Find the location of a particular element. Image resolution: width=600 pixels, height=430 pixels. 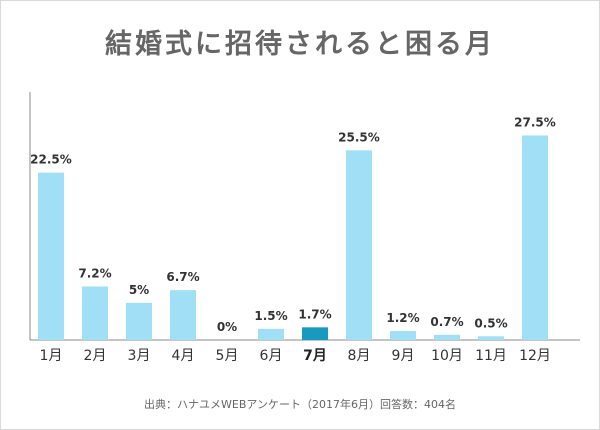

x-tick-label-5: 5月 is located at coordinates (227, 356).